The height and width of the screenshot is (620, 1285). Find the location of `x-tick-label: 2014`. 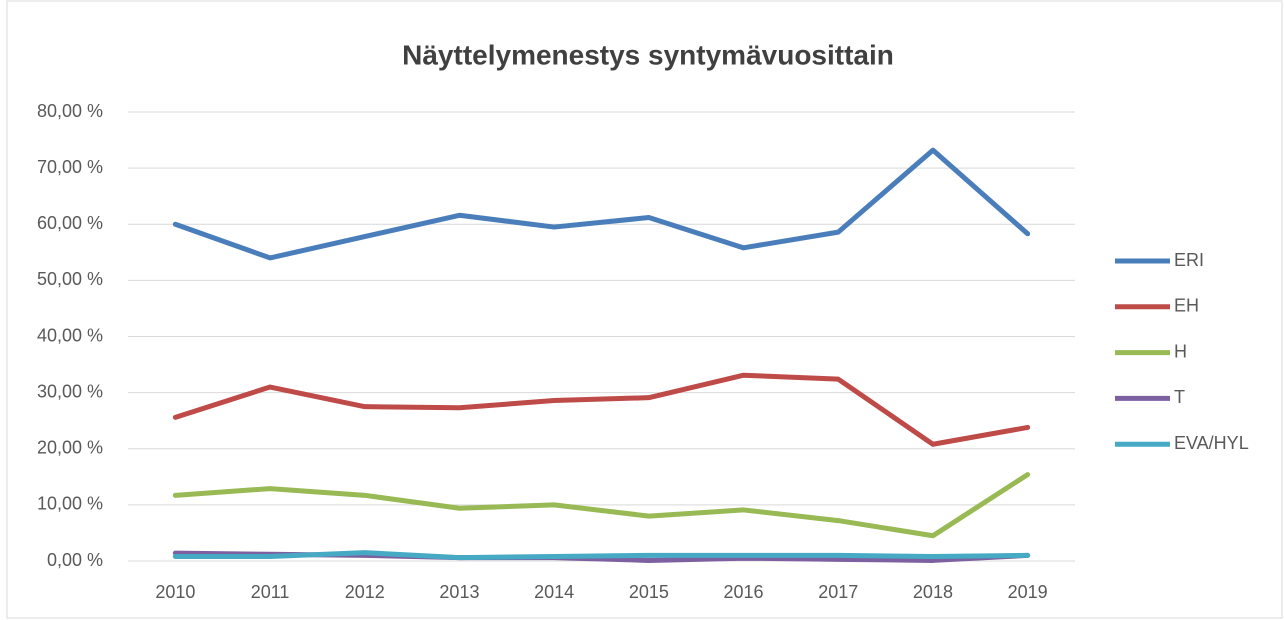

x-tick-label: 2014 is located at coordinates (554, 592).